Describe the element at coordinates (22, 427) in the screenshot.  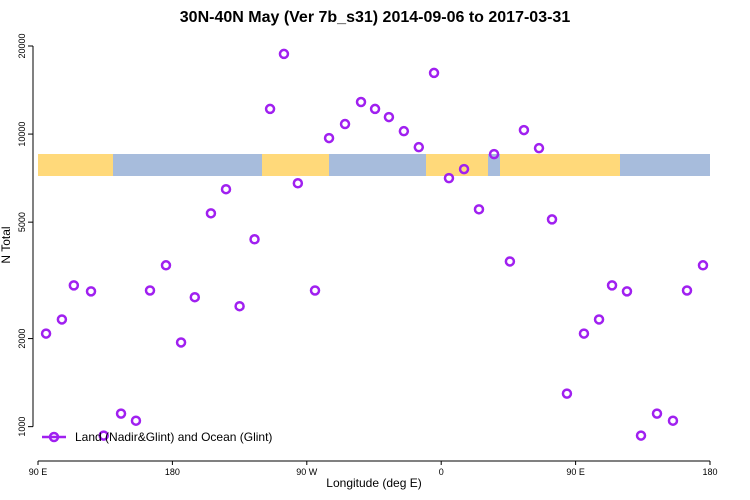
I see `y-tick-label: 1000` at that location.